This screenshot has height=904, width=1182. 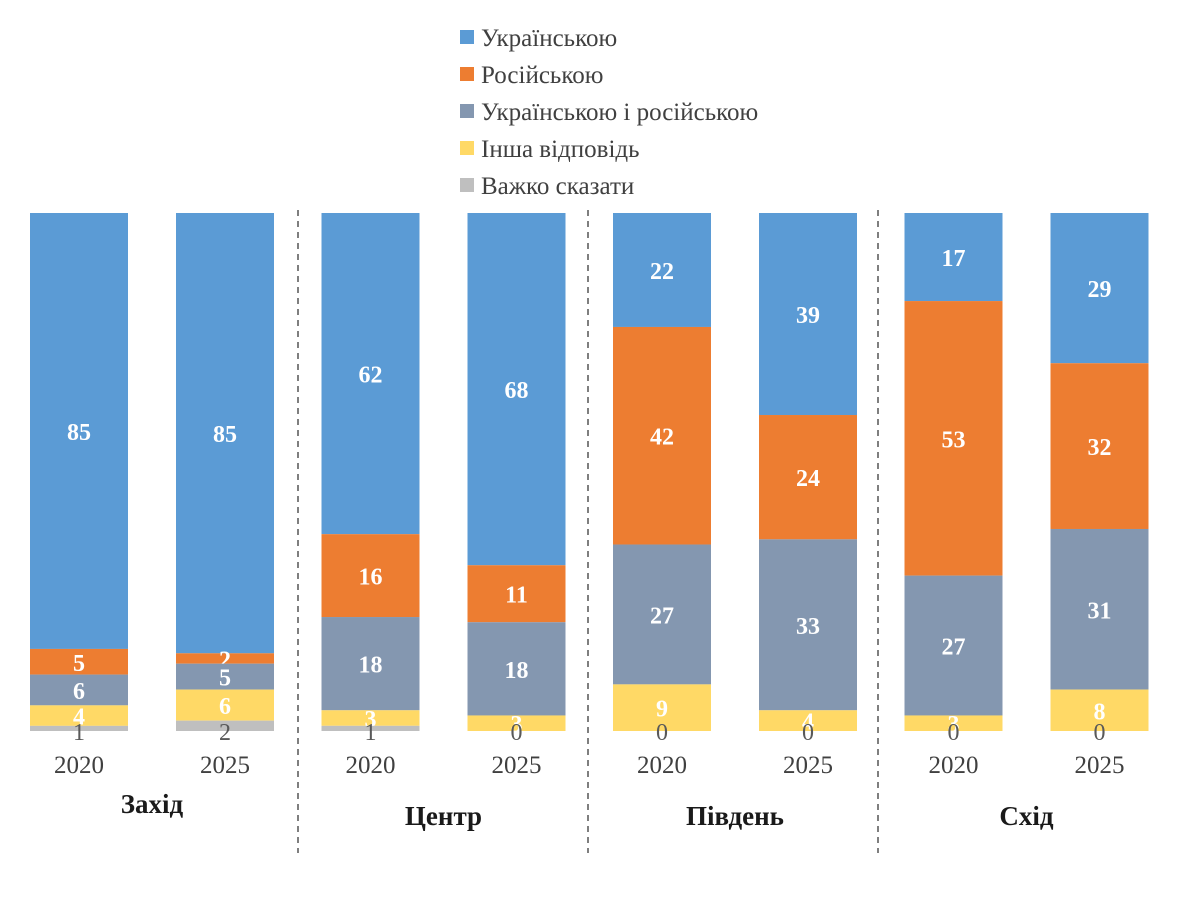 What do you see at coordinates (517, 733) in the screenshot?
I see `value-label-1-1-4: 0` at bounding box center [517, 733].